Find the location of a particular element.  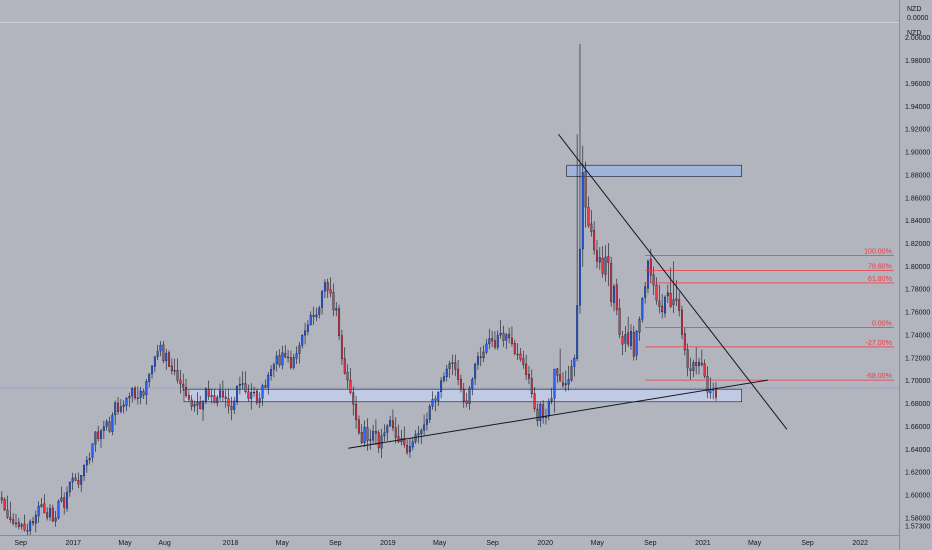

price-tick-label: 1.74000 is located at coordinates (917, 335).